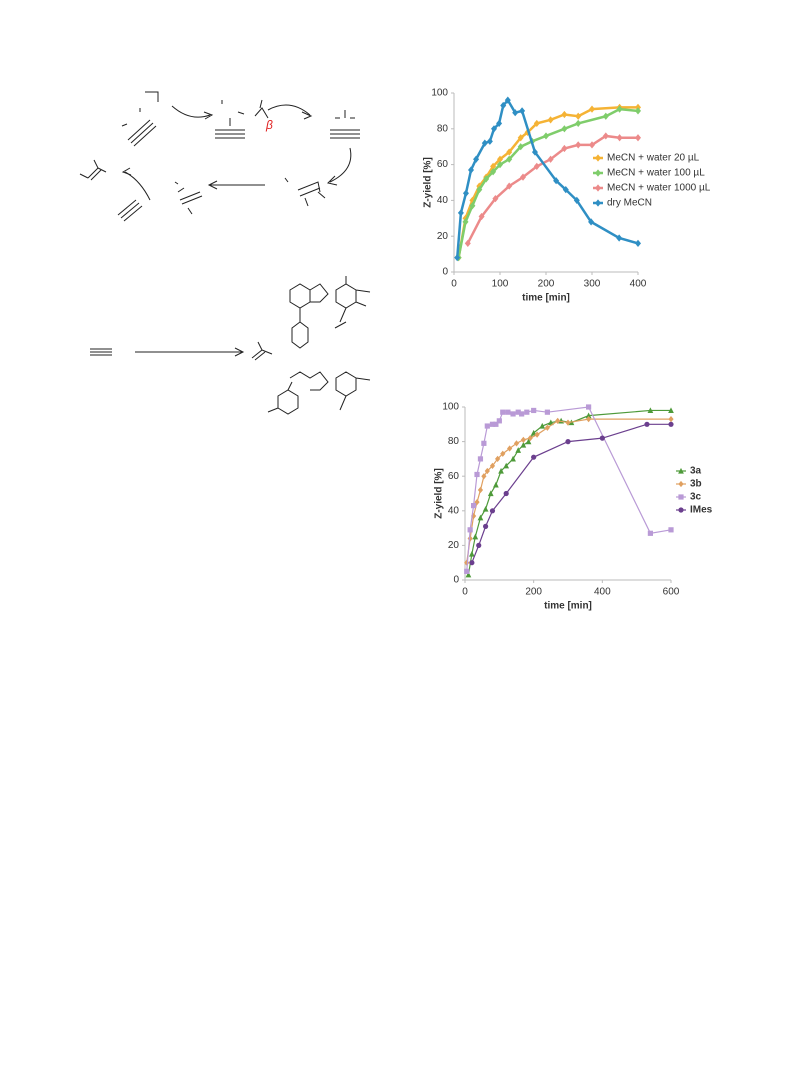 Image resolution: width=793 pixels, height=1073 pixels. What do you see at coordinates (152, 96) in the screenshot?
I see `bracket` at bounding box center [152, 96].